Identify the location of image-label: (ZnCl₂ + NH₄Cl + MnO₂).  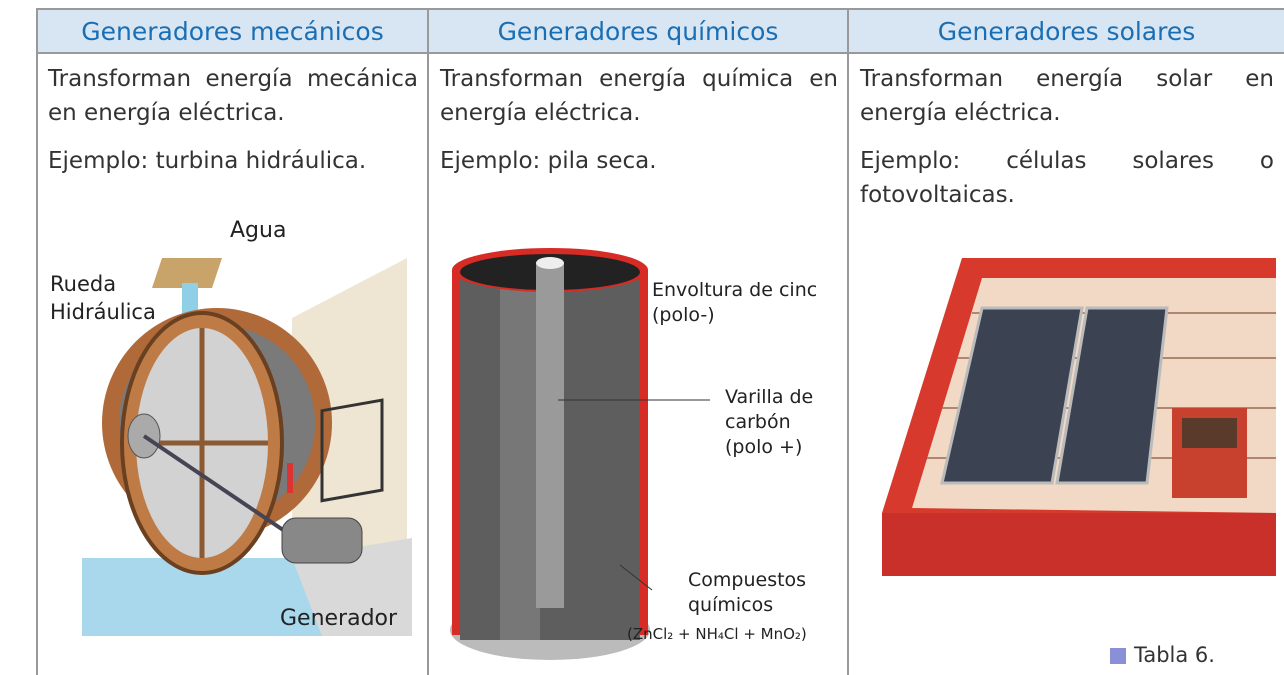
(717, 634).